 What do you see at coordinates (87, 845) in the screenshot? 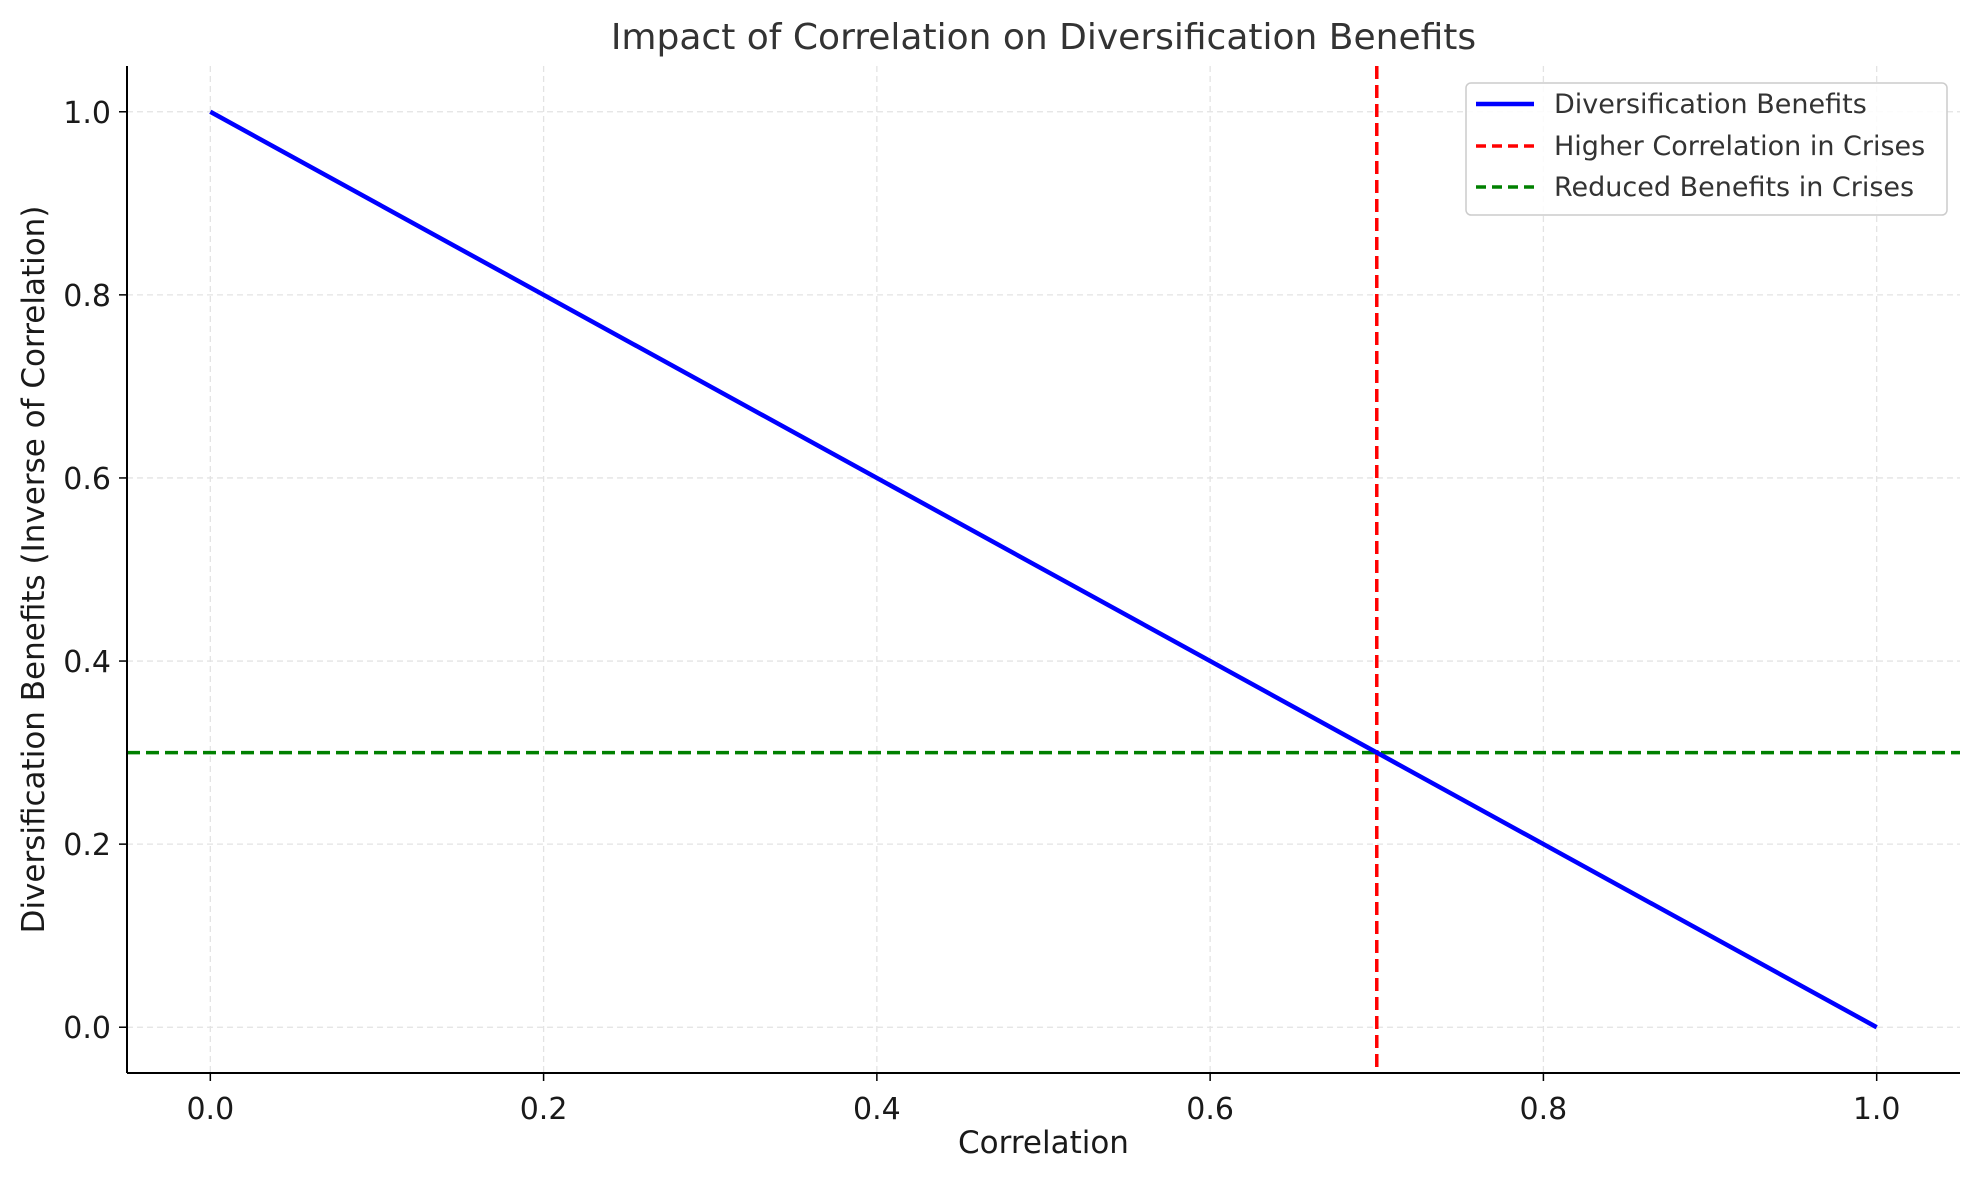
I see `y-tick-label: 0.2` at bounding box center [87, 845].